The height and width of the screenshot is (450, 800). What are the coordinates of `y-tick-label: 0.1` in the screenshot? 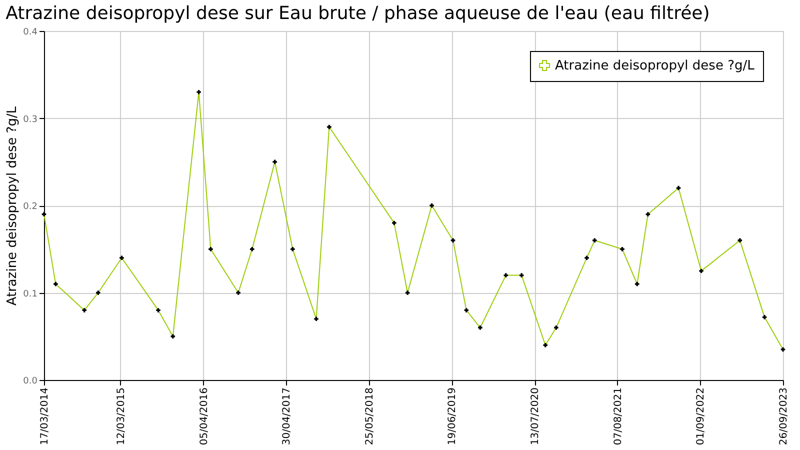 It's located at (30, 294).